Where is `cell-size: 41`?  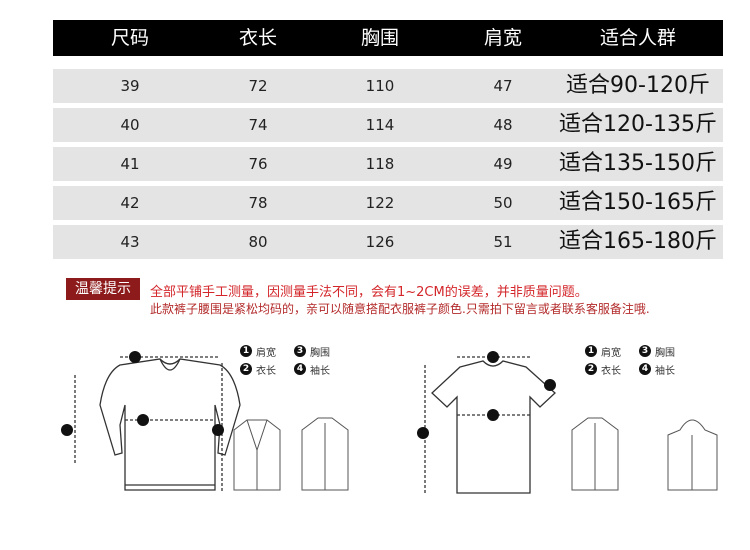 cell-size: 41 is located at coordinates (130, 164).